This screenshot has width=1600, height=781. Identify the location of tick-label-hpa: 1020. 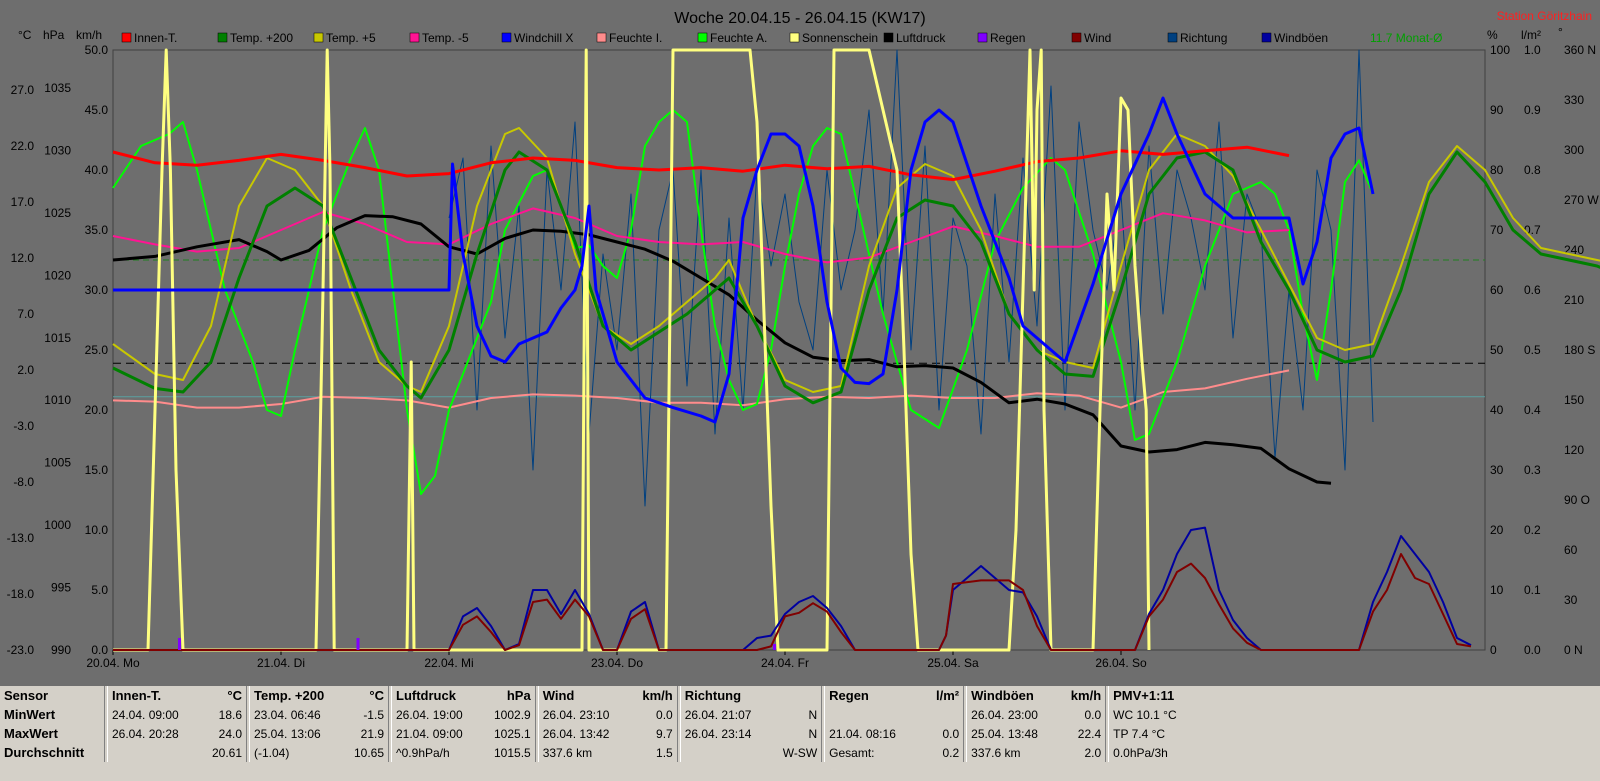
(57, 275).